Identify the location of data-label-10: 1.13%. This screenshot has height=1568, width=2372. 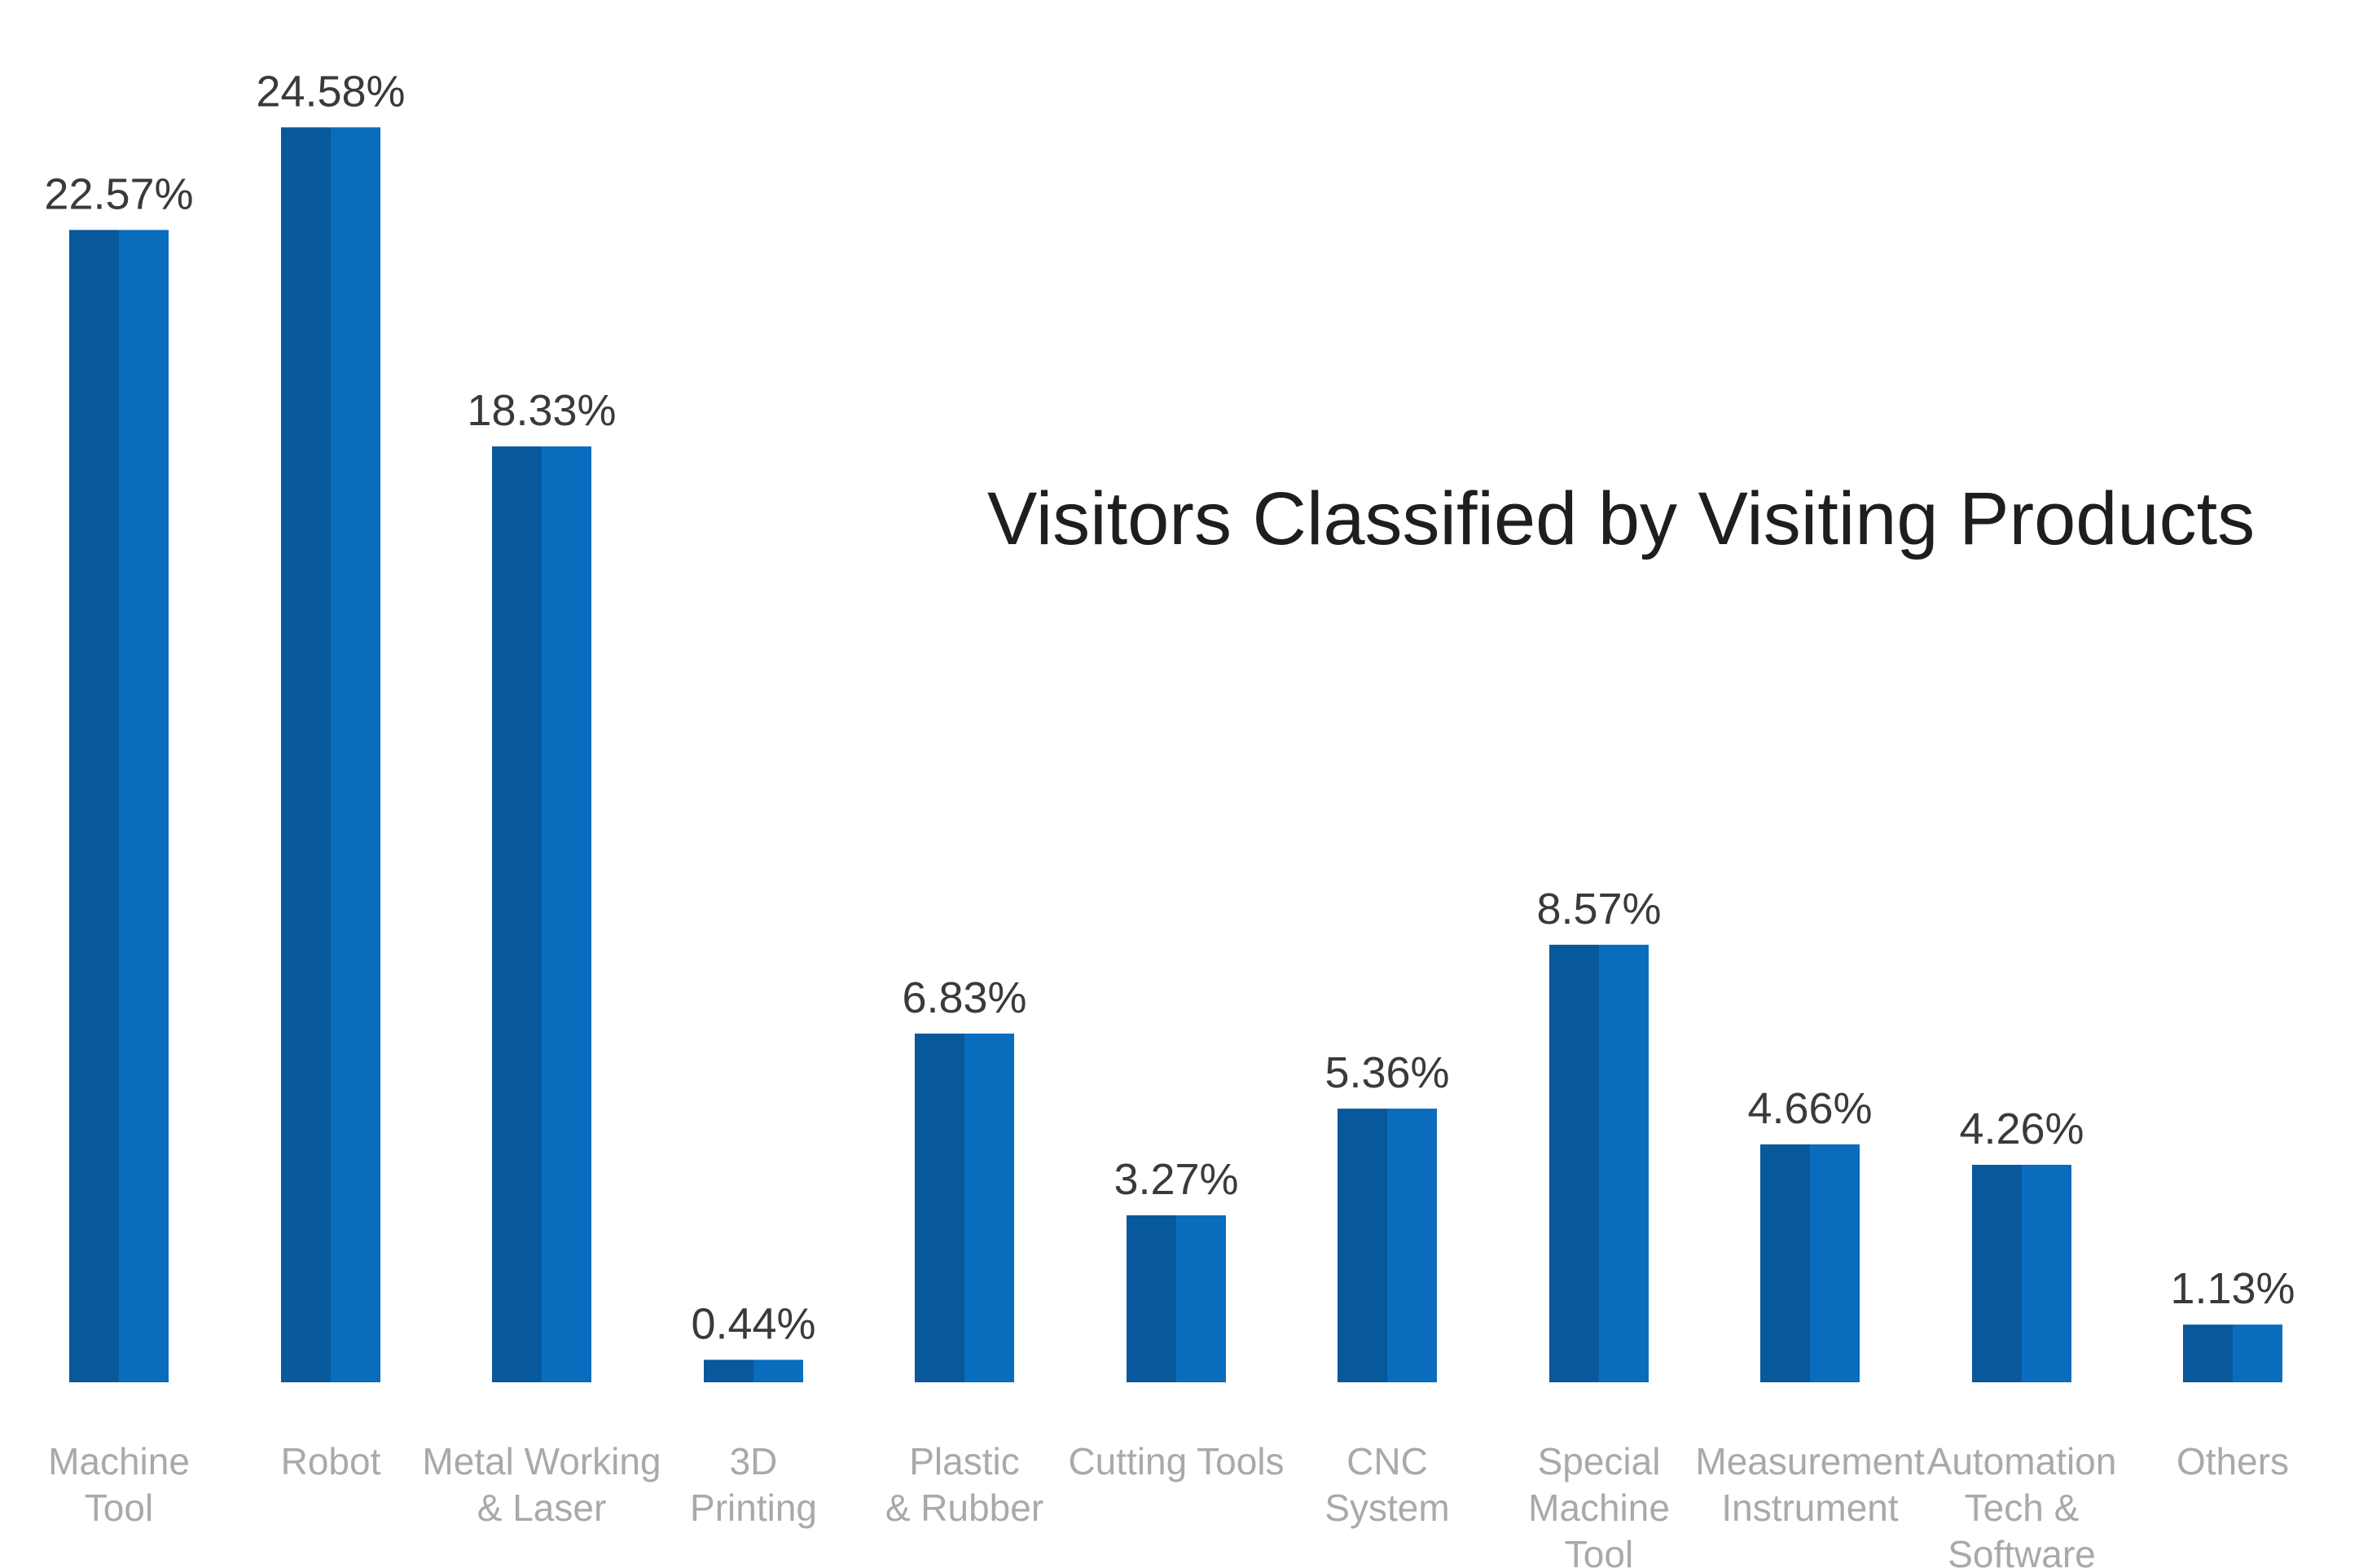
(2232, 1288).